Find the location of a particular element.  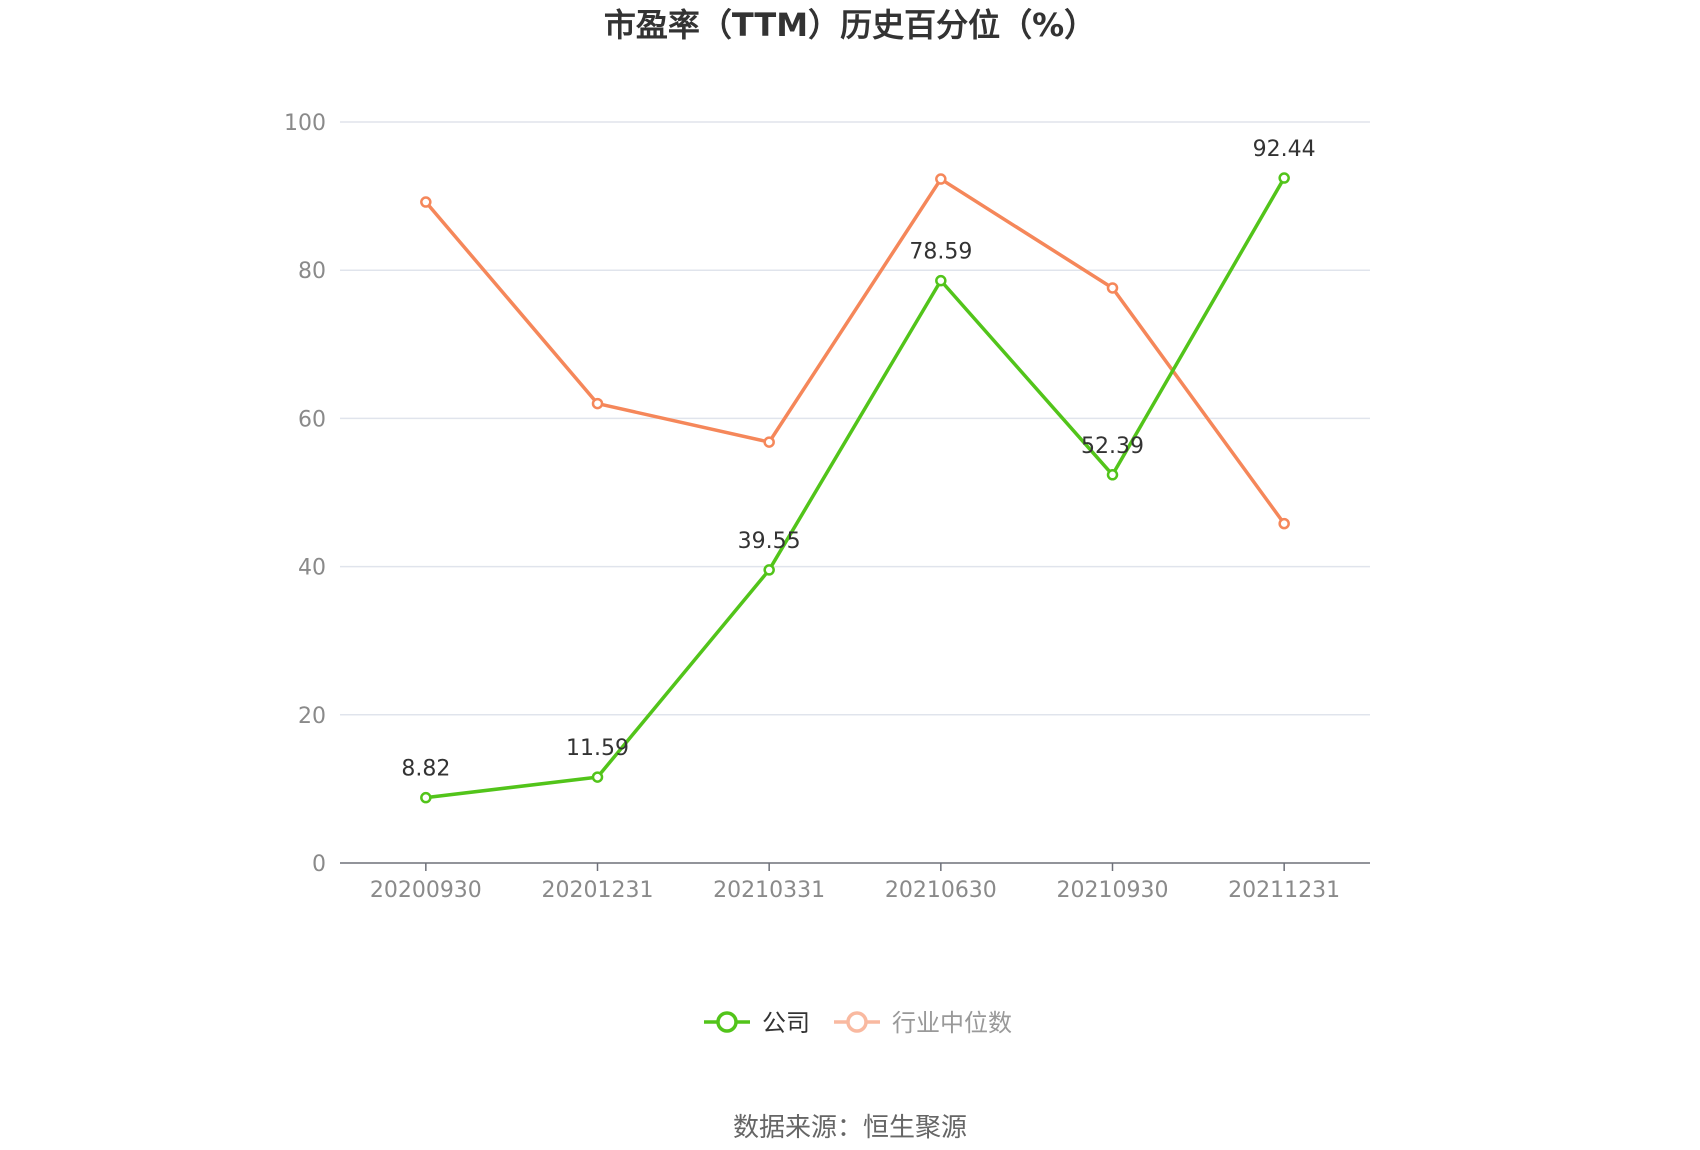

data-source: 数据来源：恒生聚源 is located at coordinates (850, 1128).